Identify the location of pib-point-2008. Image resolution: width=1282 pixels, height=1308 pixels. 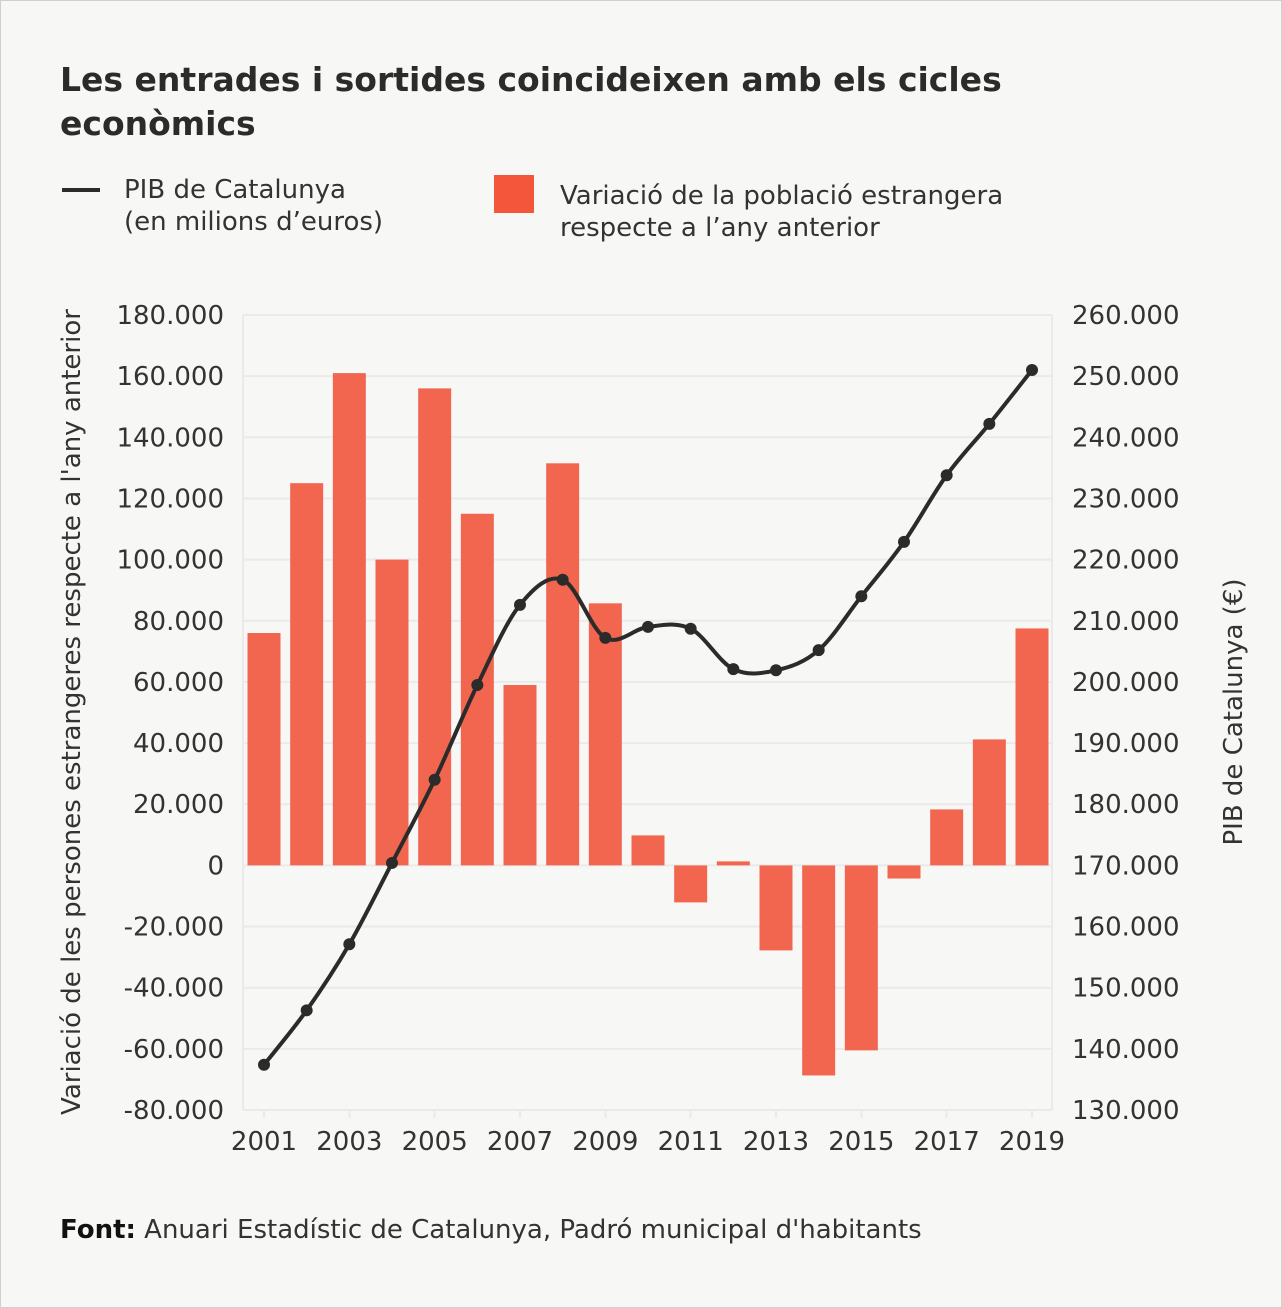
(562, 579).